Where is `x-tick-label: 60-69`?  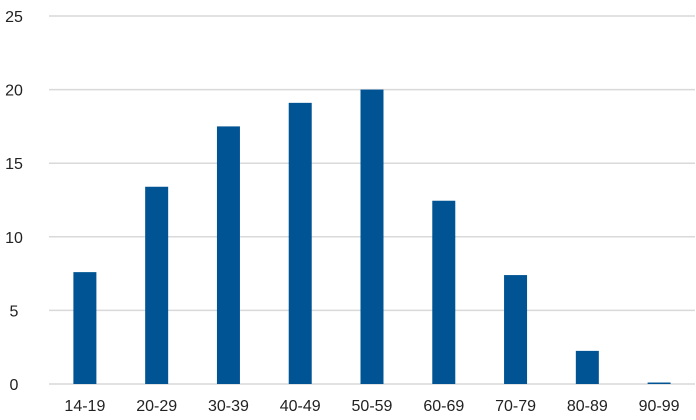
x-tick-label: 60-69 is located at coordinates (443, 406).